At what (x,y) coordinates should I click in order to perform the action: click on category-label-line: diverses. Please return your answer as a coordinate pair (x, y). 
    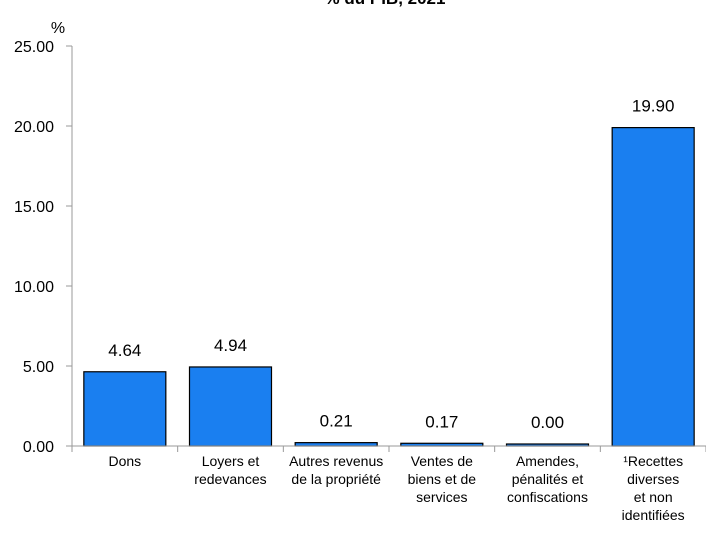
    Looking at the image, I should click on (653, 479).